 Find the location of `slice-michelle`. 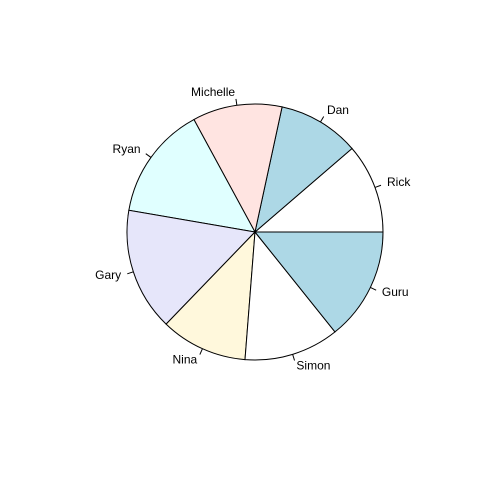

slice-michelle is located at coordinates (238, 168).